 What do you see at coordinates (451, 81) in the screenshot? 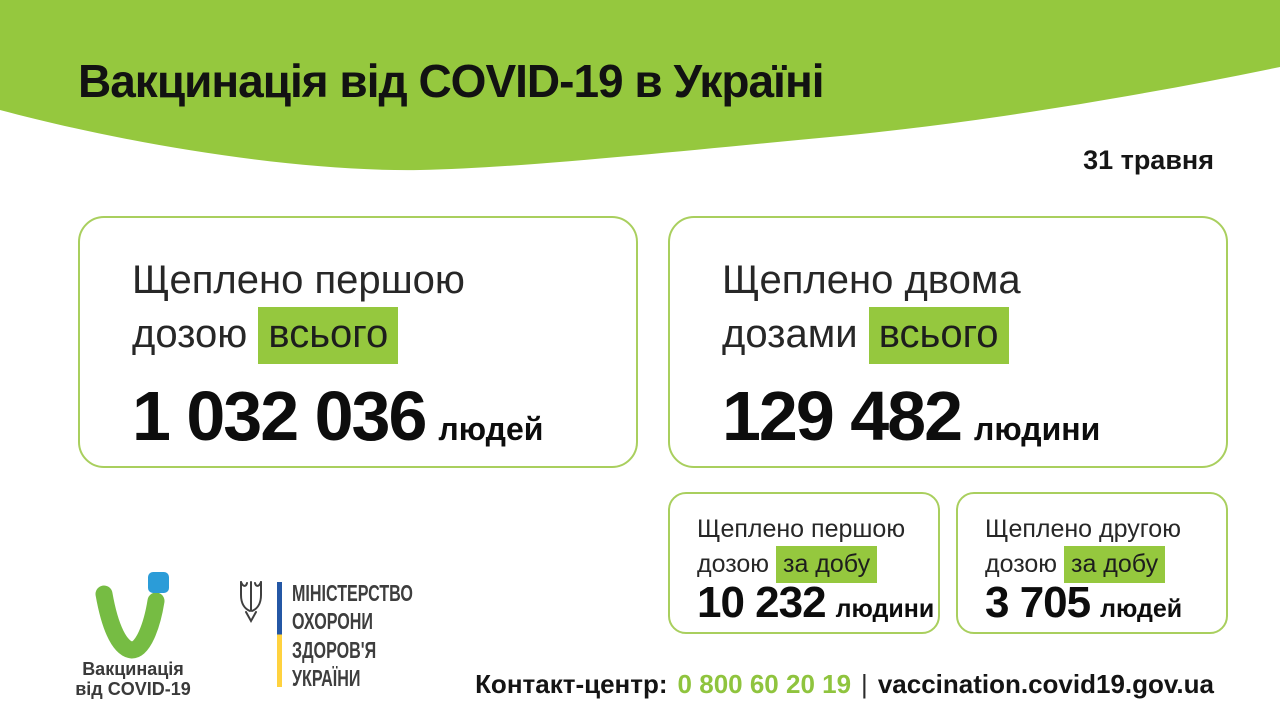
I see `page-title: Вакцинація від COVID-19 в Україні` at bounding box center [451, 81].